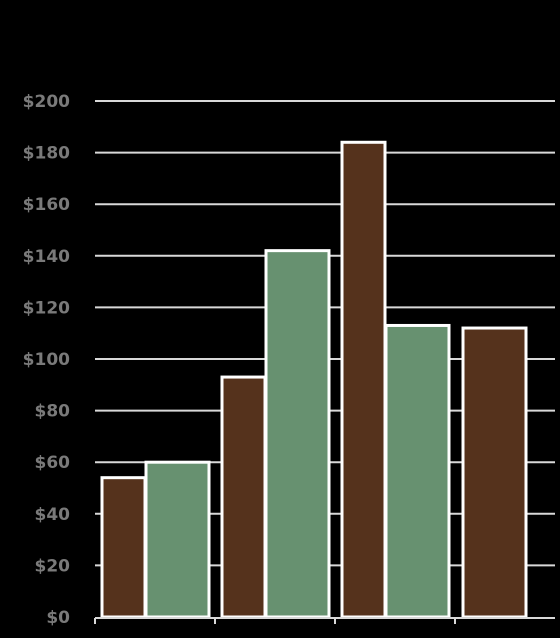  I want to click on y-axis-tick-labels: $0 $20 $40 $60 $80 $100 $120 $140 $160 $180 $200, so click(46, 360).